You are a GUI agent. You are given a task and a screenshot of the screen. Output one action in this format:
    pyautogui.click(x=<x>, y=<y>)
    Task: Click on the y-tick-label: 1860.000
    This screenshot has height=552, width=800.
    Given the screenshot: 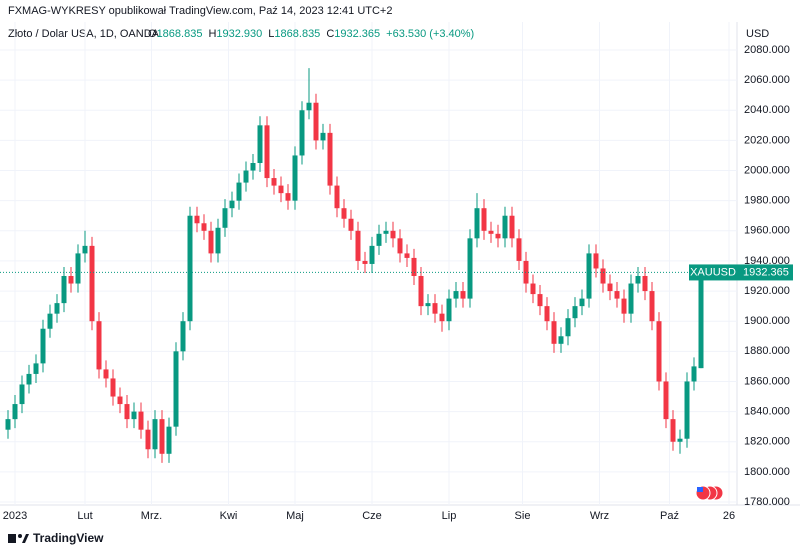 What is the action you would take?
    pyautogui.click(x=767, y=381)
    